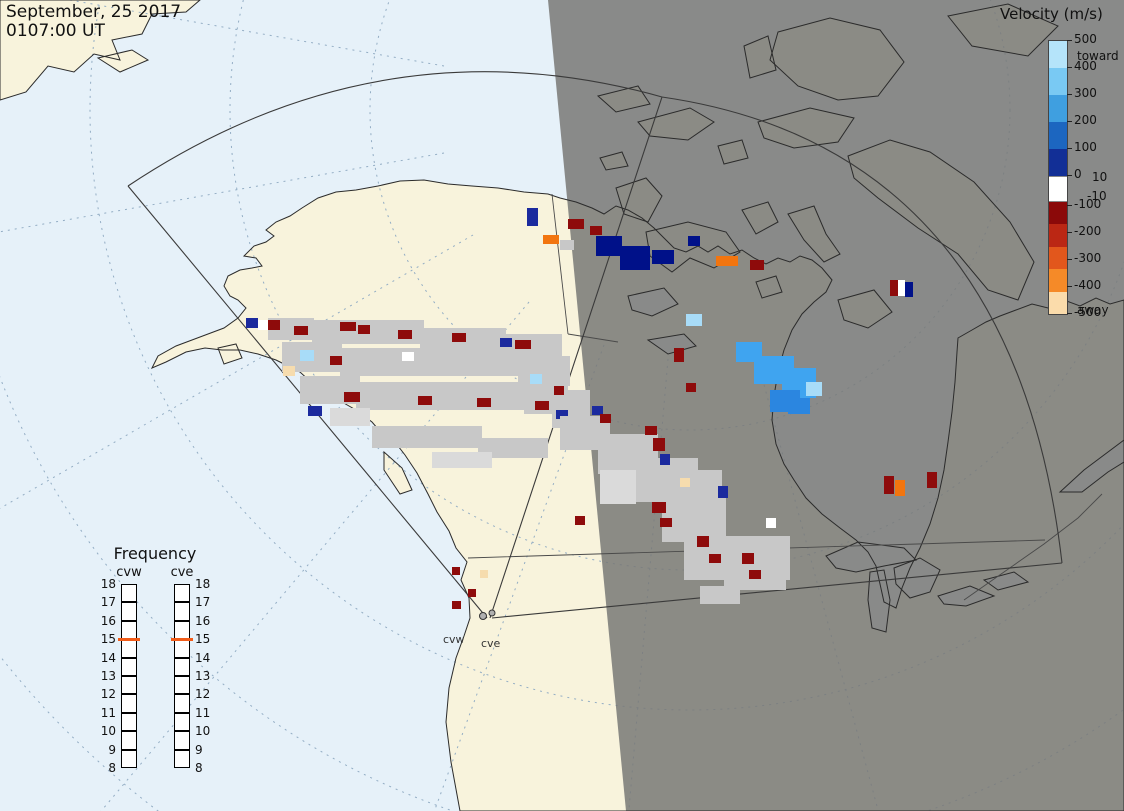 The width and height of the screenshot is (1124, 811). What do you see at coordinates (1085, 39) in the screenshot?
I see `velocity-tick-label: 500` at bounding box center [1085, 39].